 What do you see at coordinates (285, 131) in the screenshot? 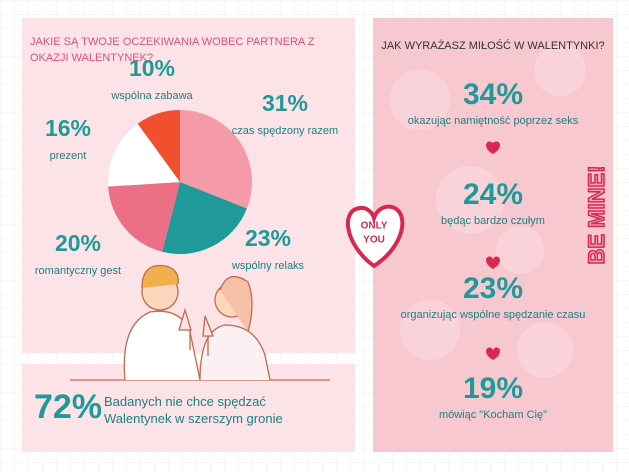
I see `slice-label: czas spędzony razem` at bounding box center [285, 131].